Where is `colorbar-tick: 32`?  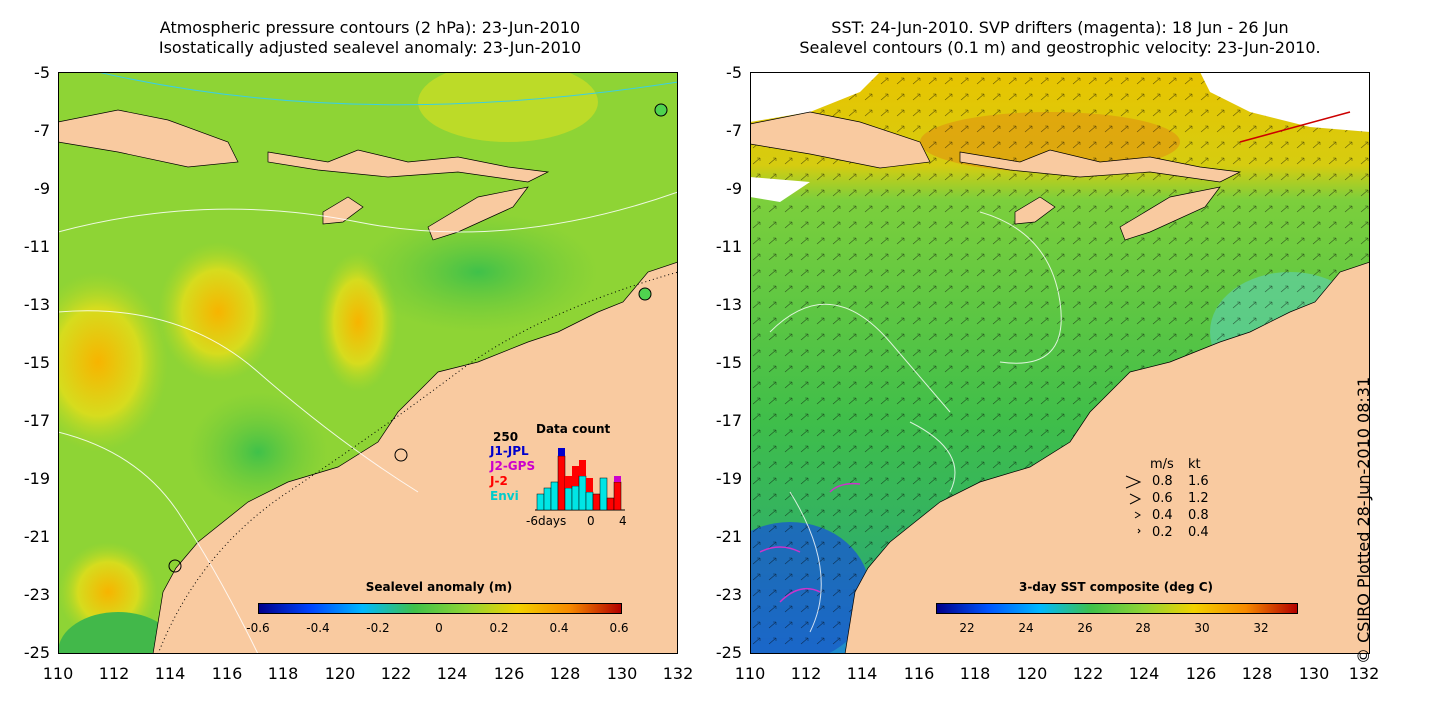 colorbar-tick: 32 is located at coordinates (1261, 628).